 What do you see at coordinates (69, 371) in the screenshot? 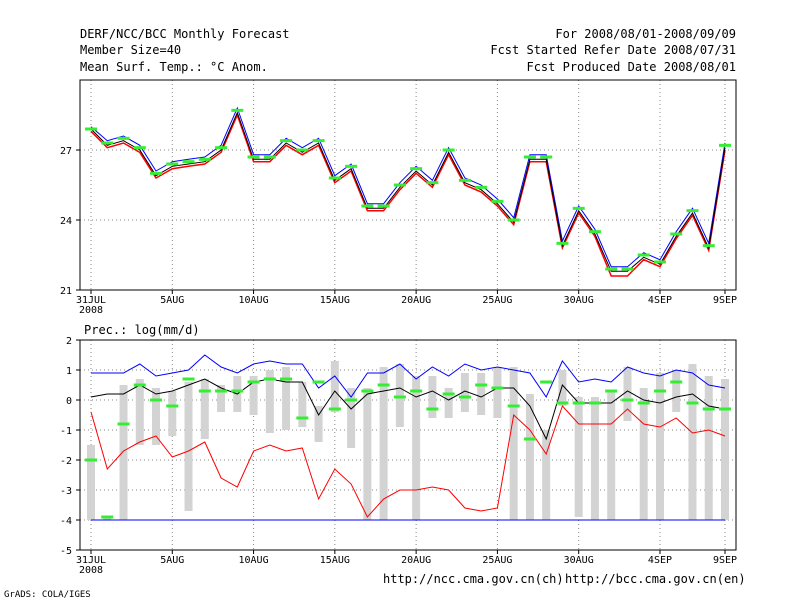
I see `y-tick-label: 1` at bounding box center [69, 371].